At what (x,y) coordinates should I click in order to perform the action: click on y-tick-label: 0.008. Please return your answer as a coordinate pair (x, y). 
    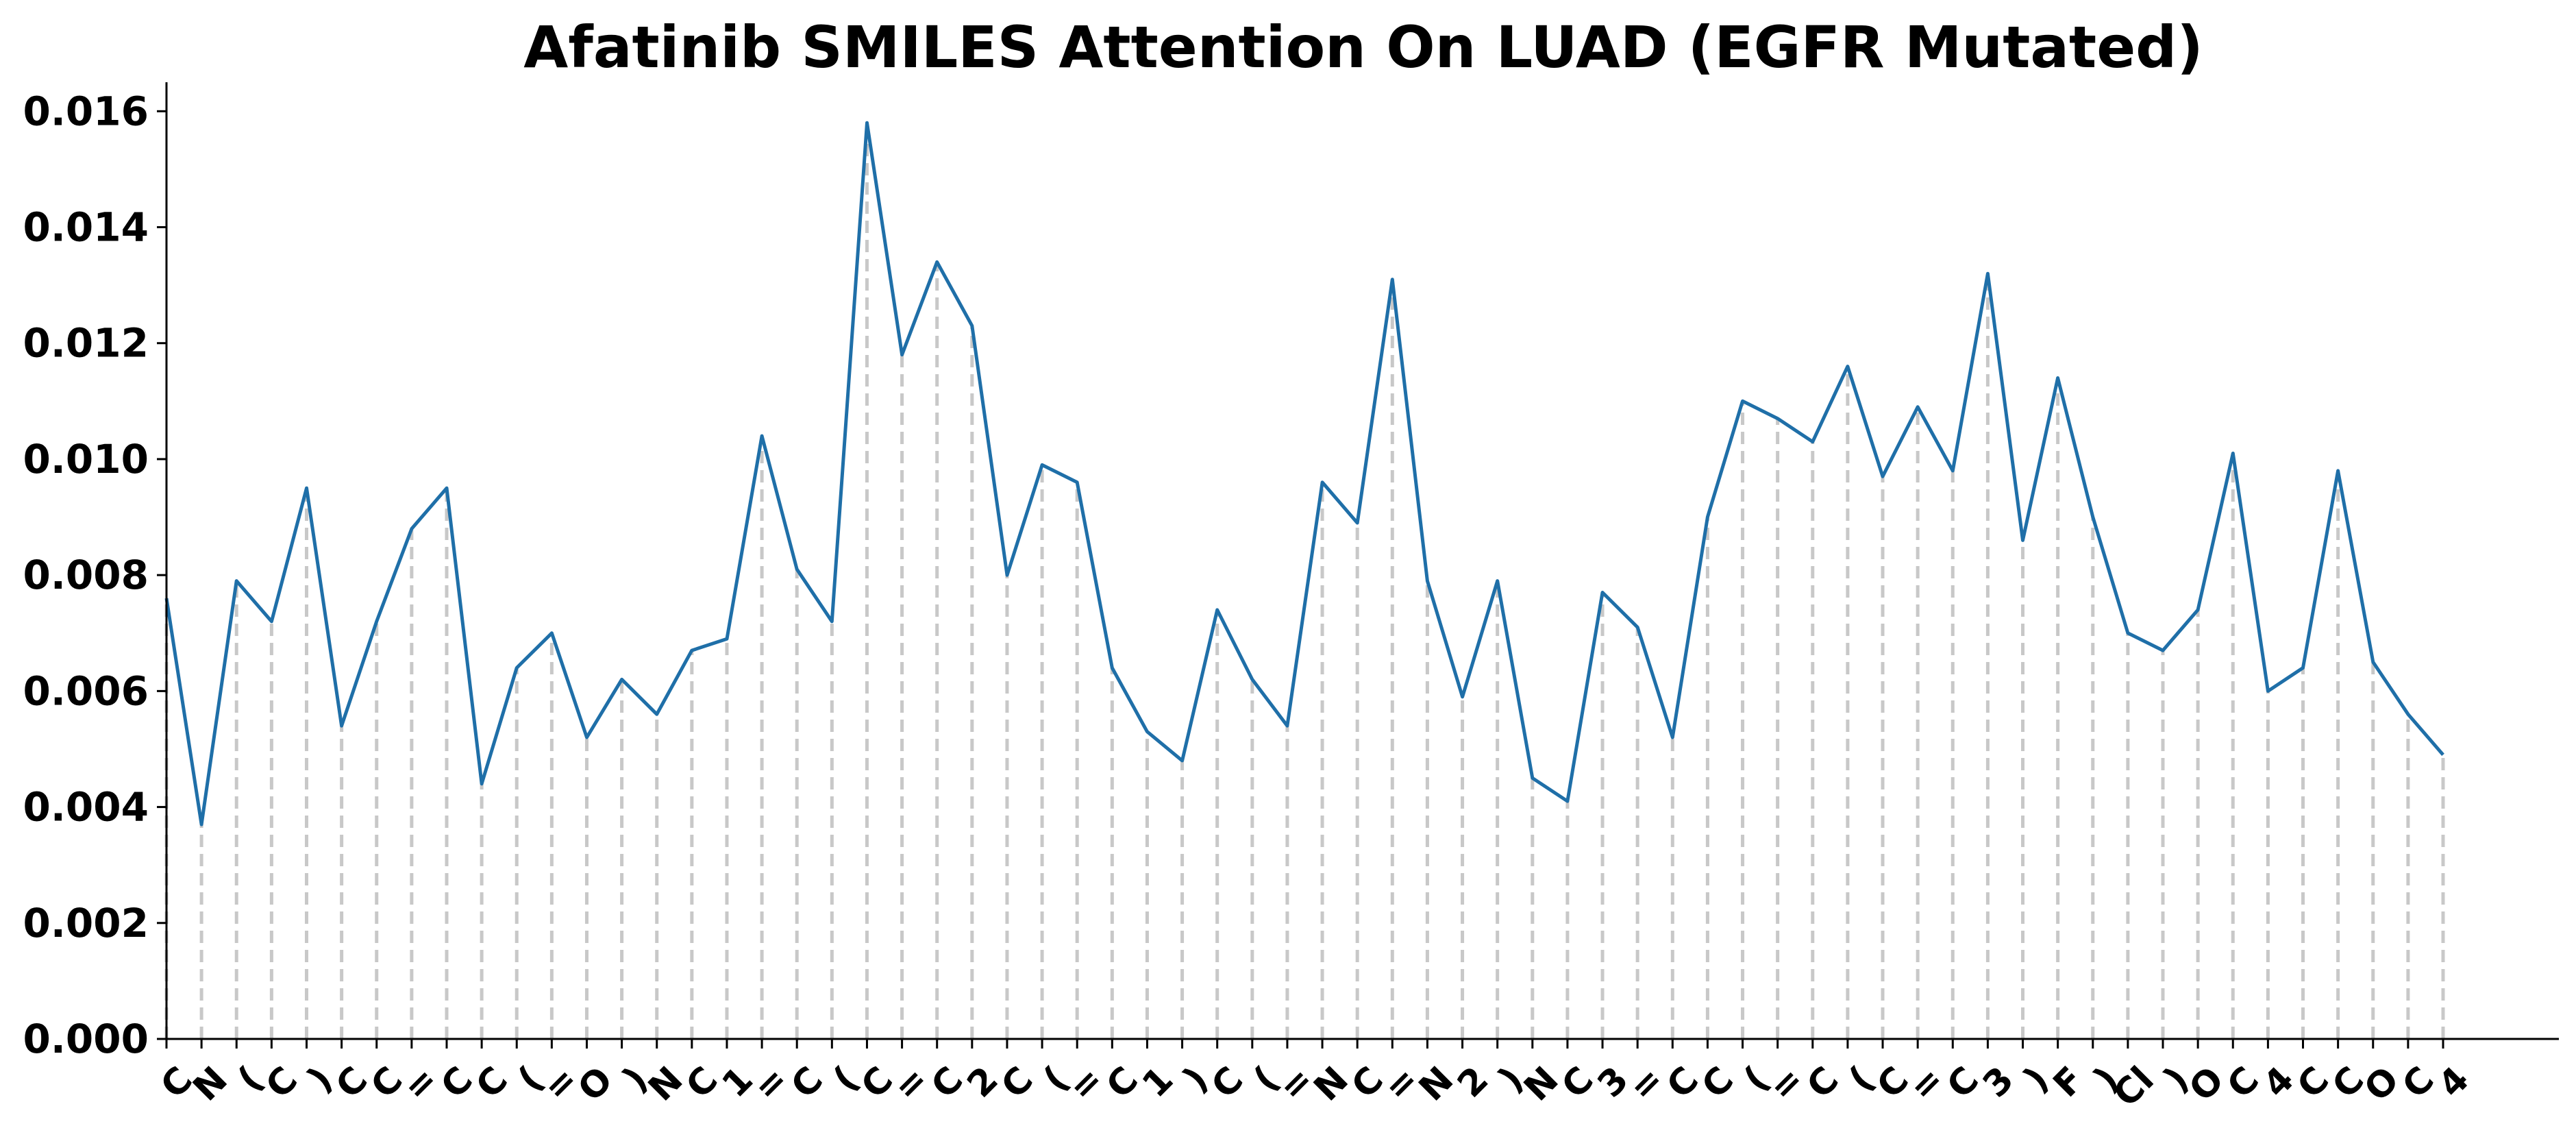
    Looking at the image, I should click on (86, 575).